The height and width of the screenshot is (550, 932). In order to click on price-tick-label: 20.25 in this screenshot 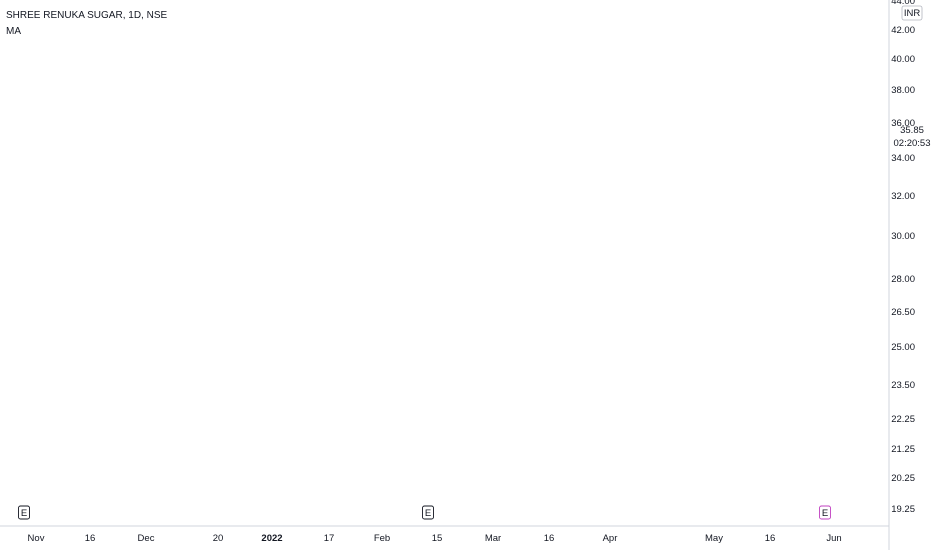, I will do `click(903, 478)`.